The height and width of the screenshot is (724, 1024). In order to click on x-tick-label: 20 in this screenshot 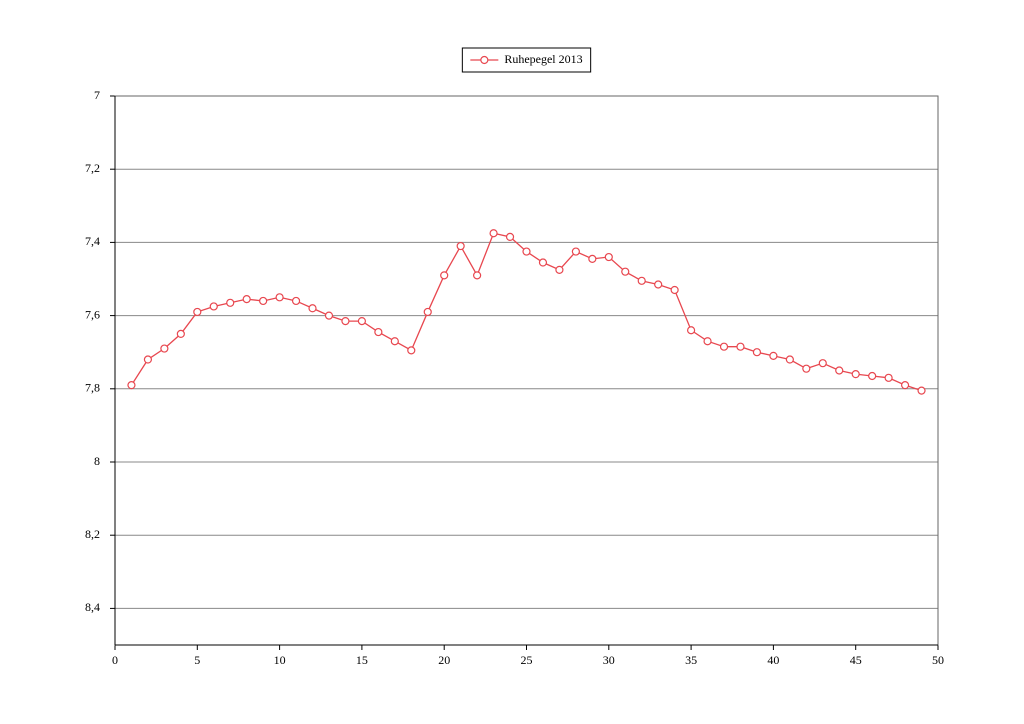, I will do `click(444, 660)`.